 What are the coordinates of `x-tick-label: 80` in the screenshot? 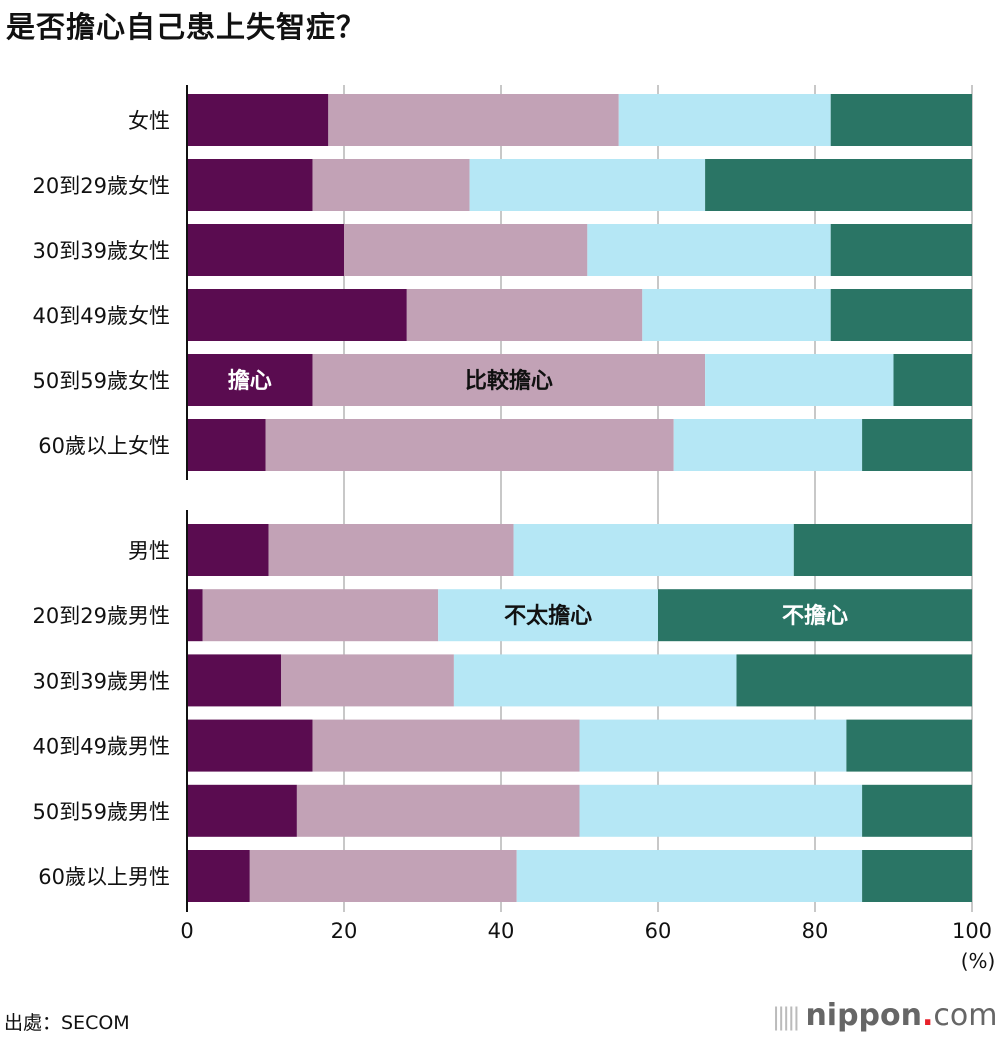 It's located at (815, 931).